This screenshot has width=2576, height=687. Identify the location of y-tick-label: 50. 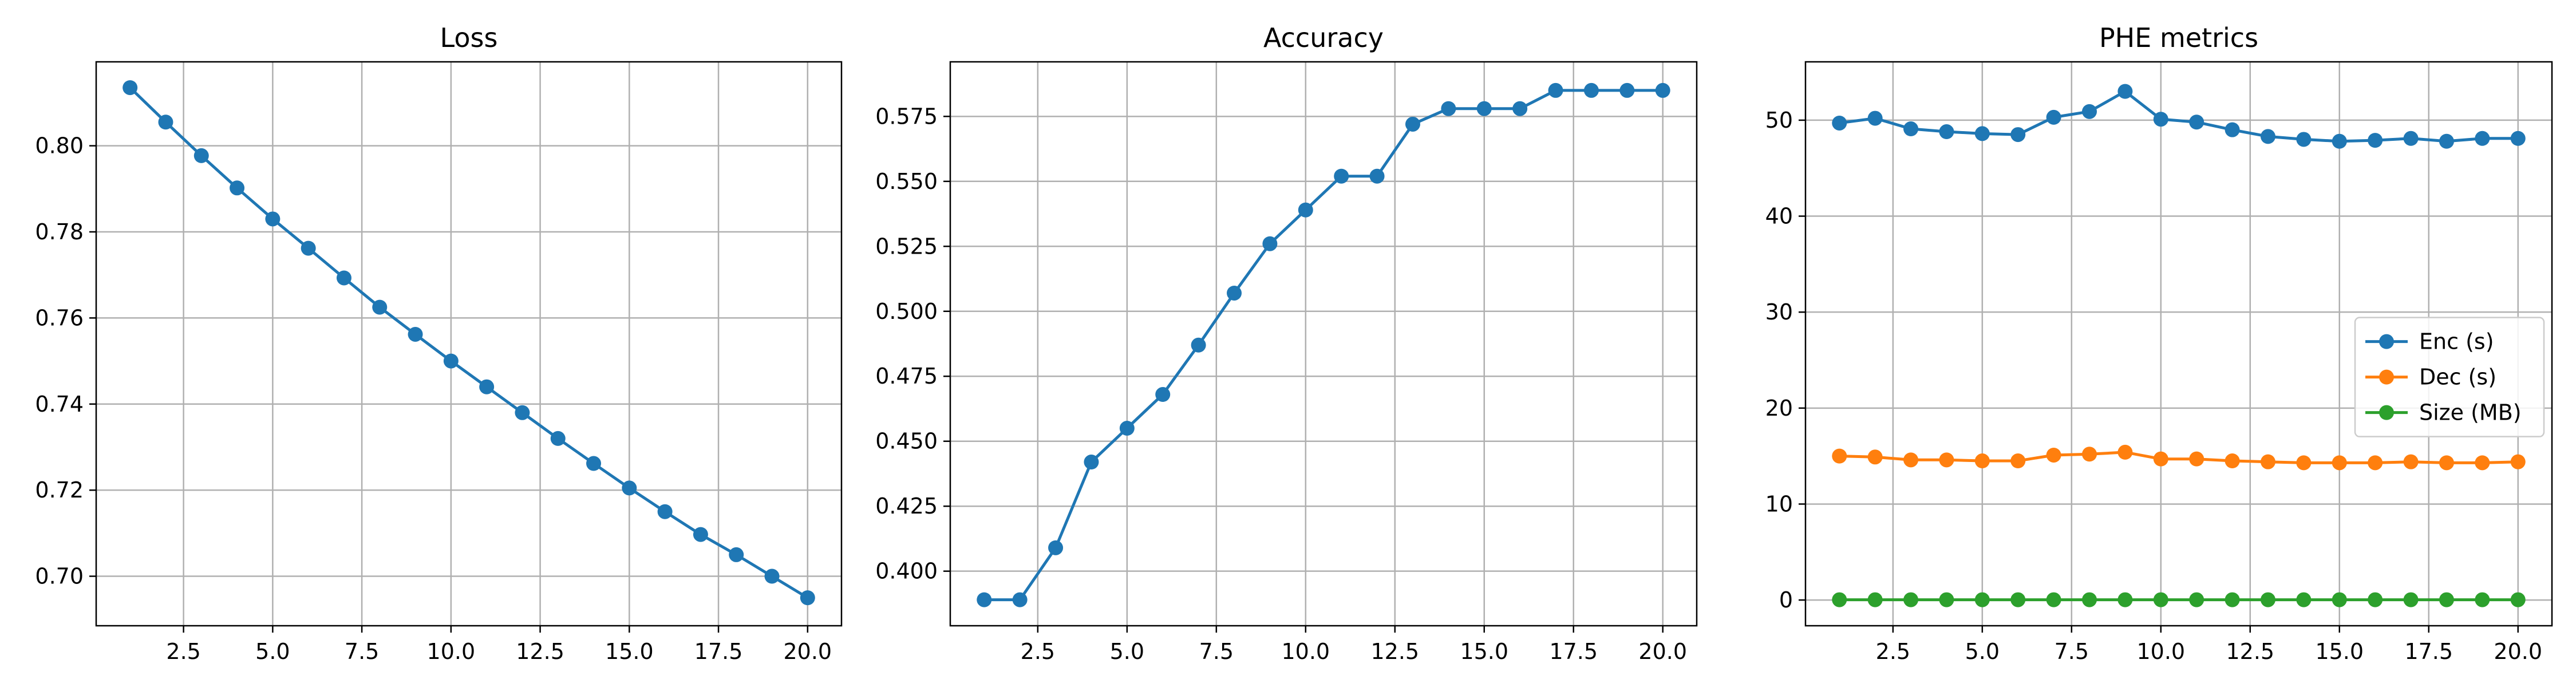
(1779, 121).